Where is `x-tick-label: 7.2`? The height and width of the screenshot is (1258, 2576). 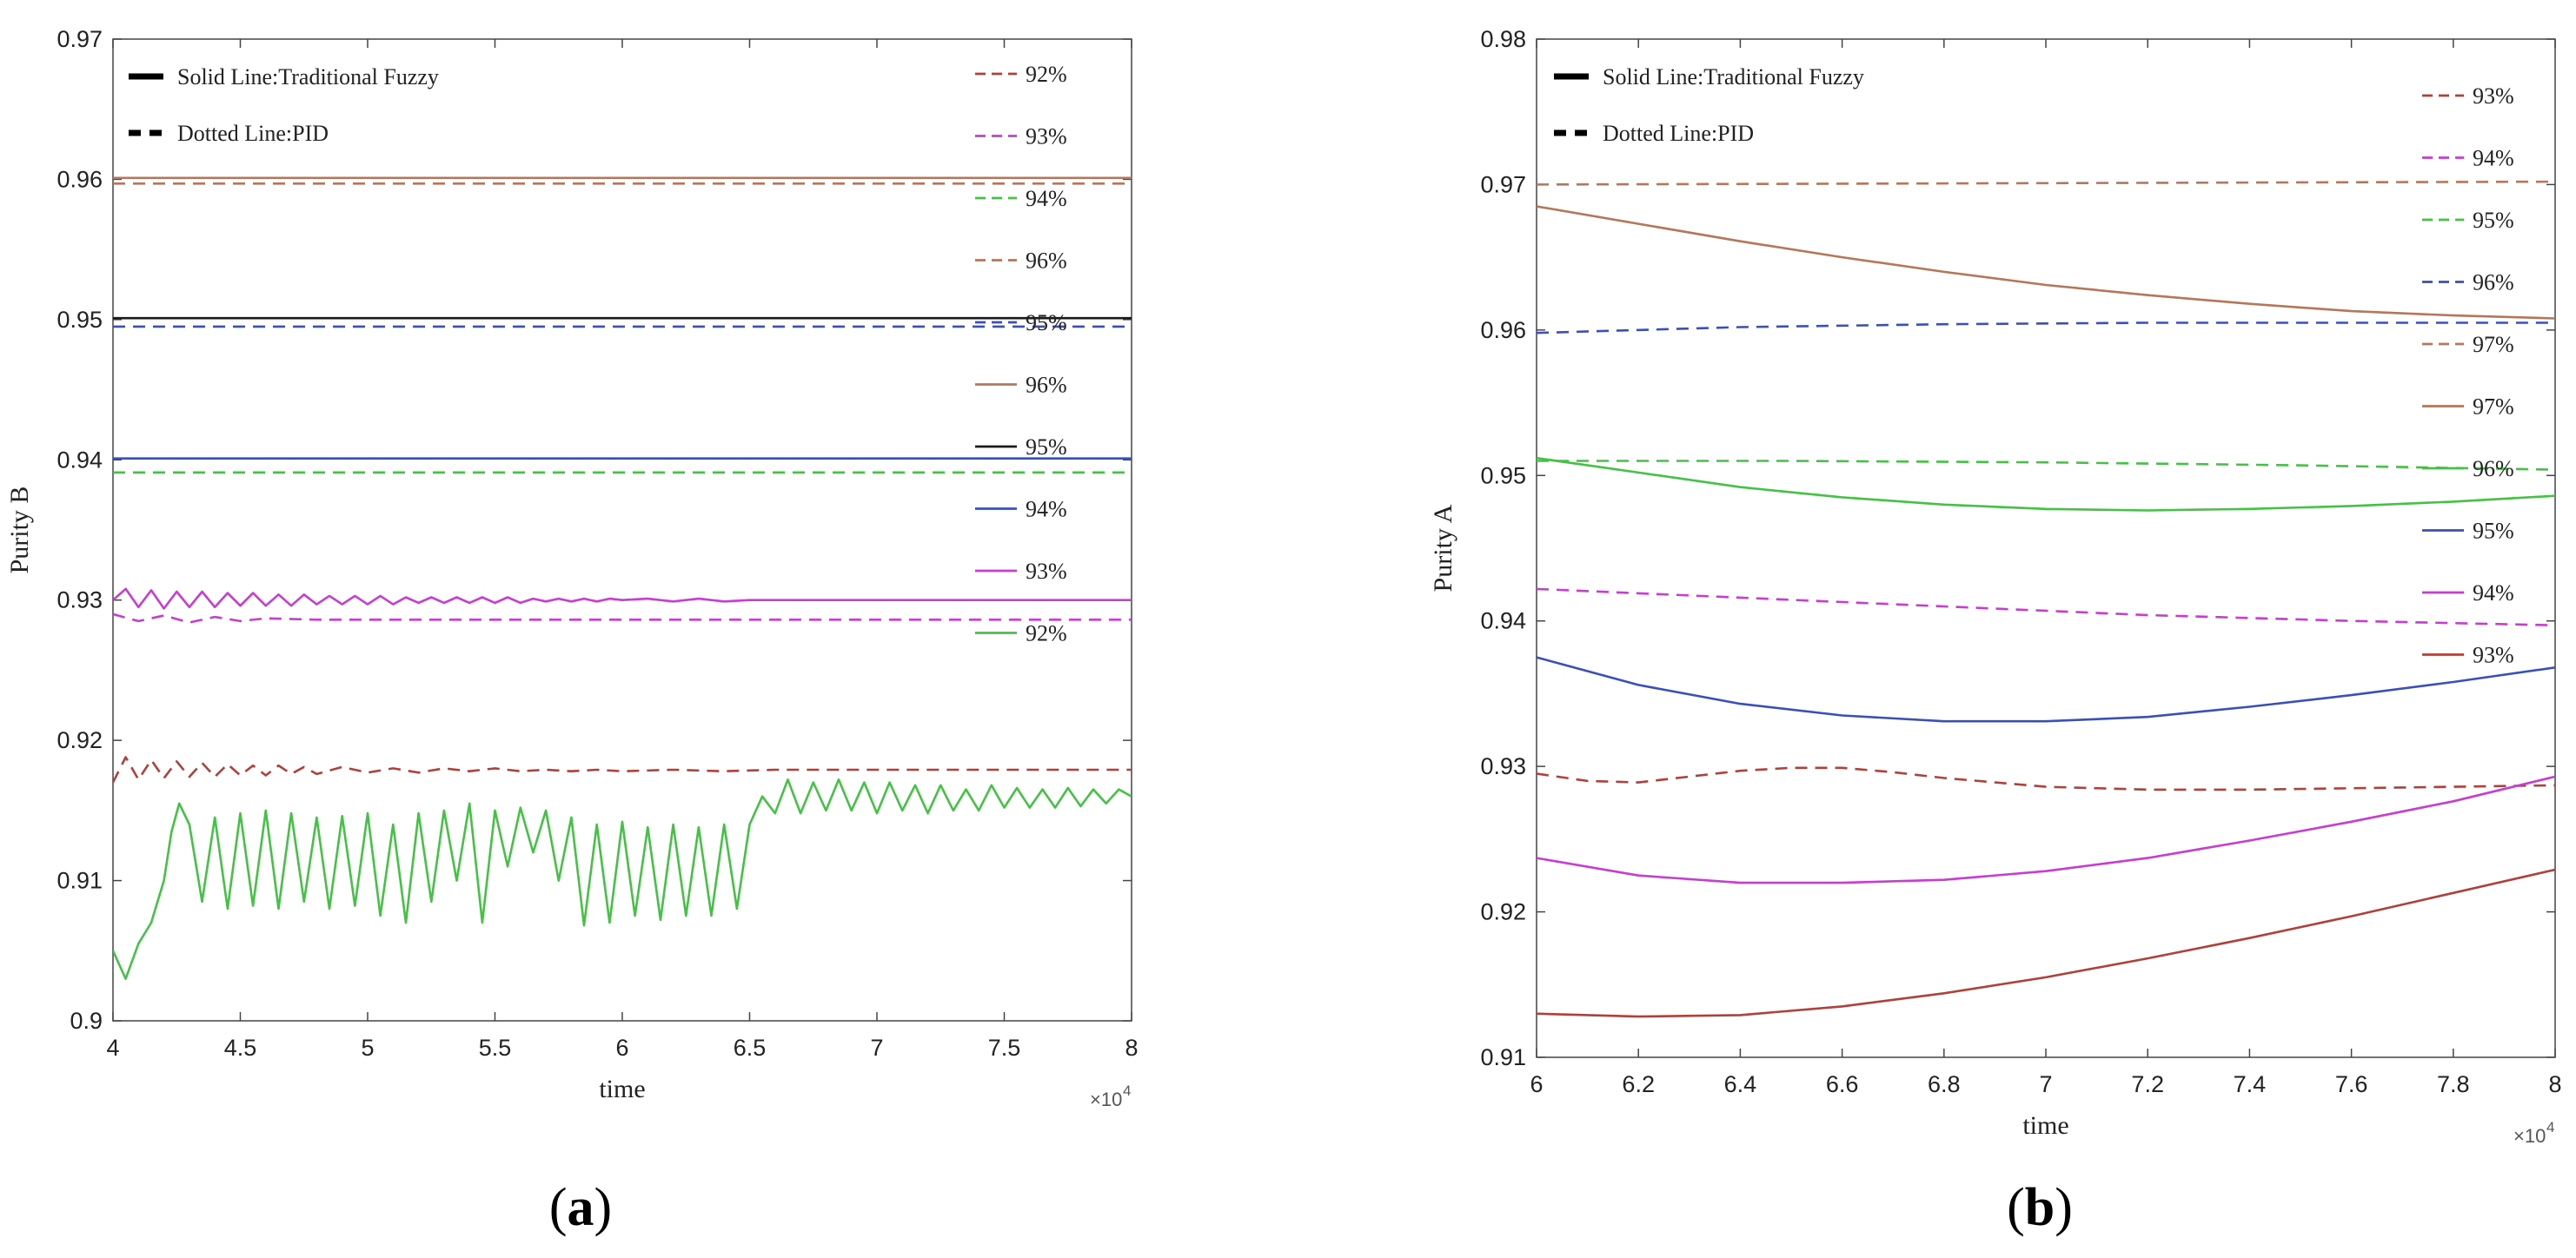
x-tick-label: 7.2 is located at coordinates (2147, 1084).